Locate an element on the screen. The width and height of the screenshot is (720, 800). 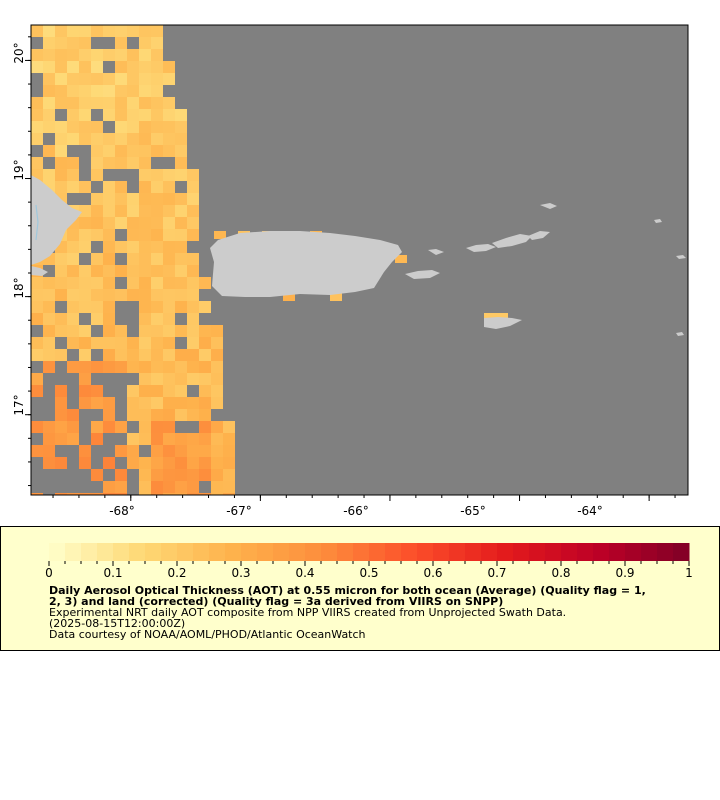
water-layer is located at coordinates (37, 222).